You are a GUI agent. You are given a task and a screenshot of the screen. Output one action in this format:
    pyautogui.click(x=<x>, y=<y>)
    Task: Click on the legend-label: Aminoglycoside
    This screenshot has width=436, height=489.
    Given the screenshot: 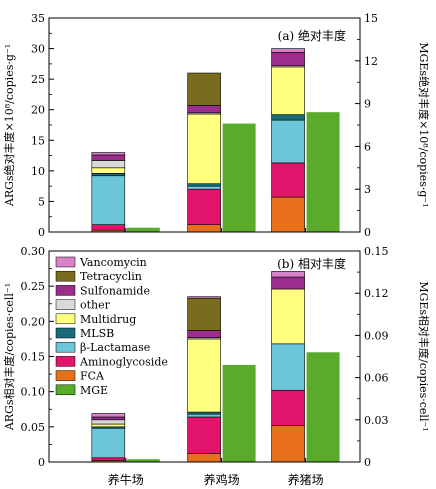 What is the action you would take?
    pyautogui.click(x=123, y=361)
    